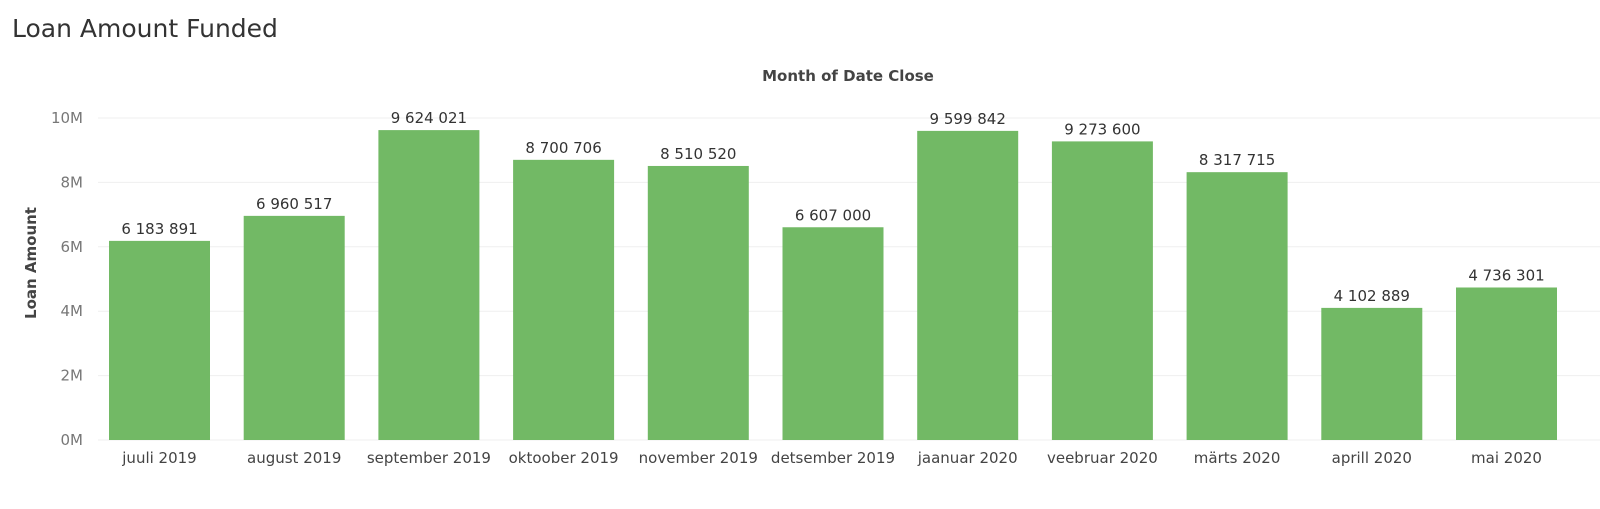 The width and height of the screenshot is (1600, 509). I want to click on x-tick-label: juuli 2019, so click(158, 458).